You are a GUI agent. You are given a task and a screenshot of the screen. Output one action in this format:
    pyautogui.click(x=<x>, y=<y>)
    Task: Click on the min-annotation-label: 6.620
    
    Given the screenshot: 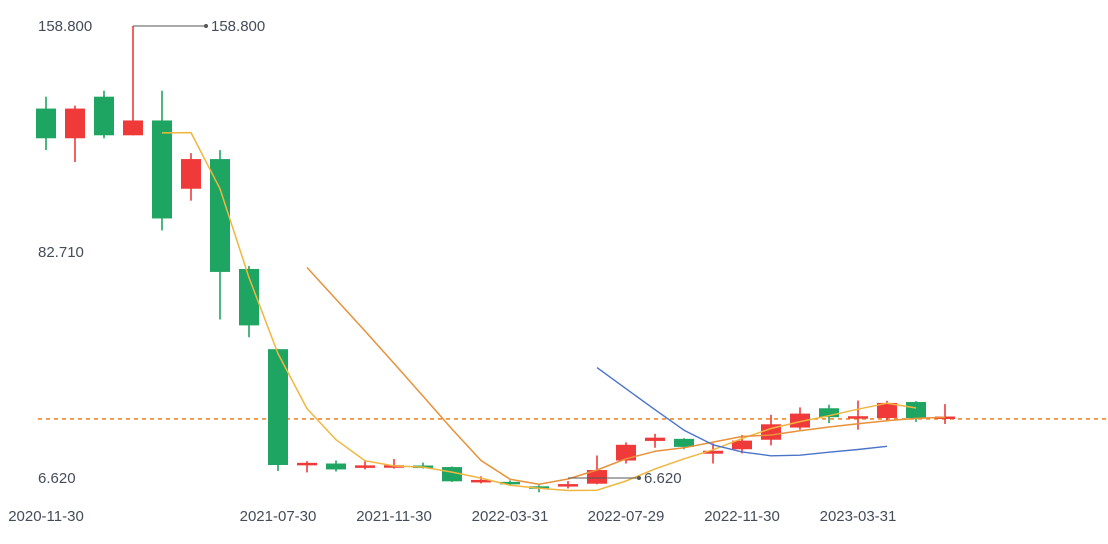 What is the action you would take?
    pyautogui.click(x=663, y=478)
    